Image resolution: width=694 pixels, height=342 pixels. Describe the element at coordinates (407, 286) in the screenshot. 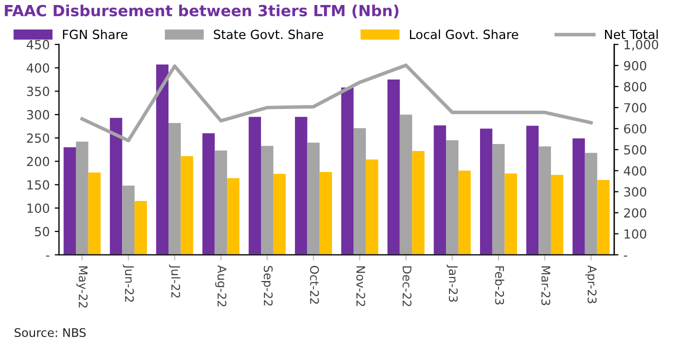

I see `x-tick-label: Dec-22` at that location.